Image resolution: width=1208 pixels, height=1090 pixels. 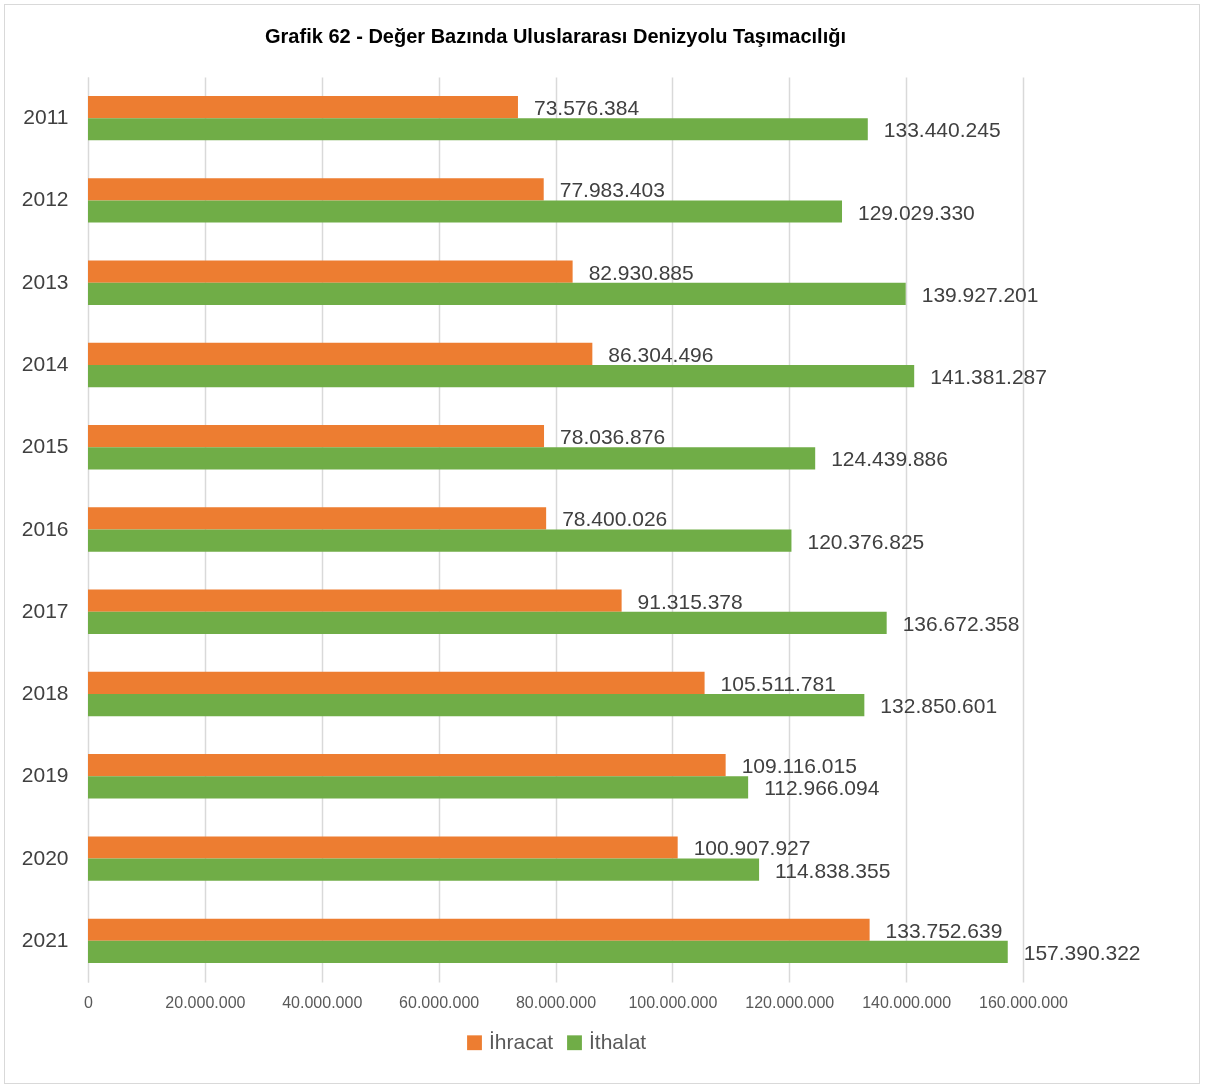 I want to click on data-label: 105.511.781, so click(x=778, y=683).